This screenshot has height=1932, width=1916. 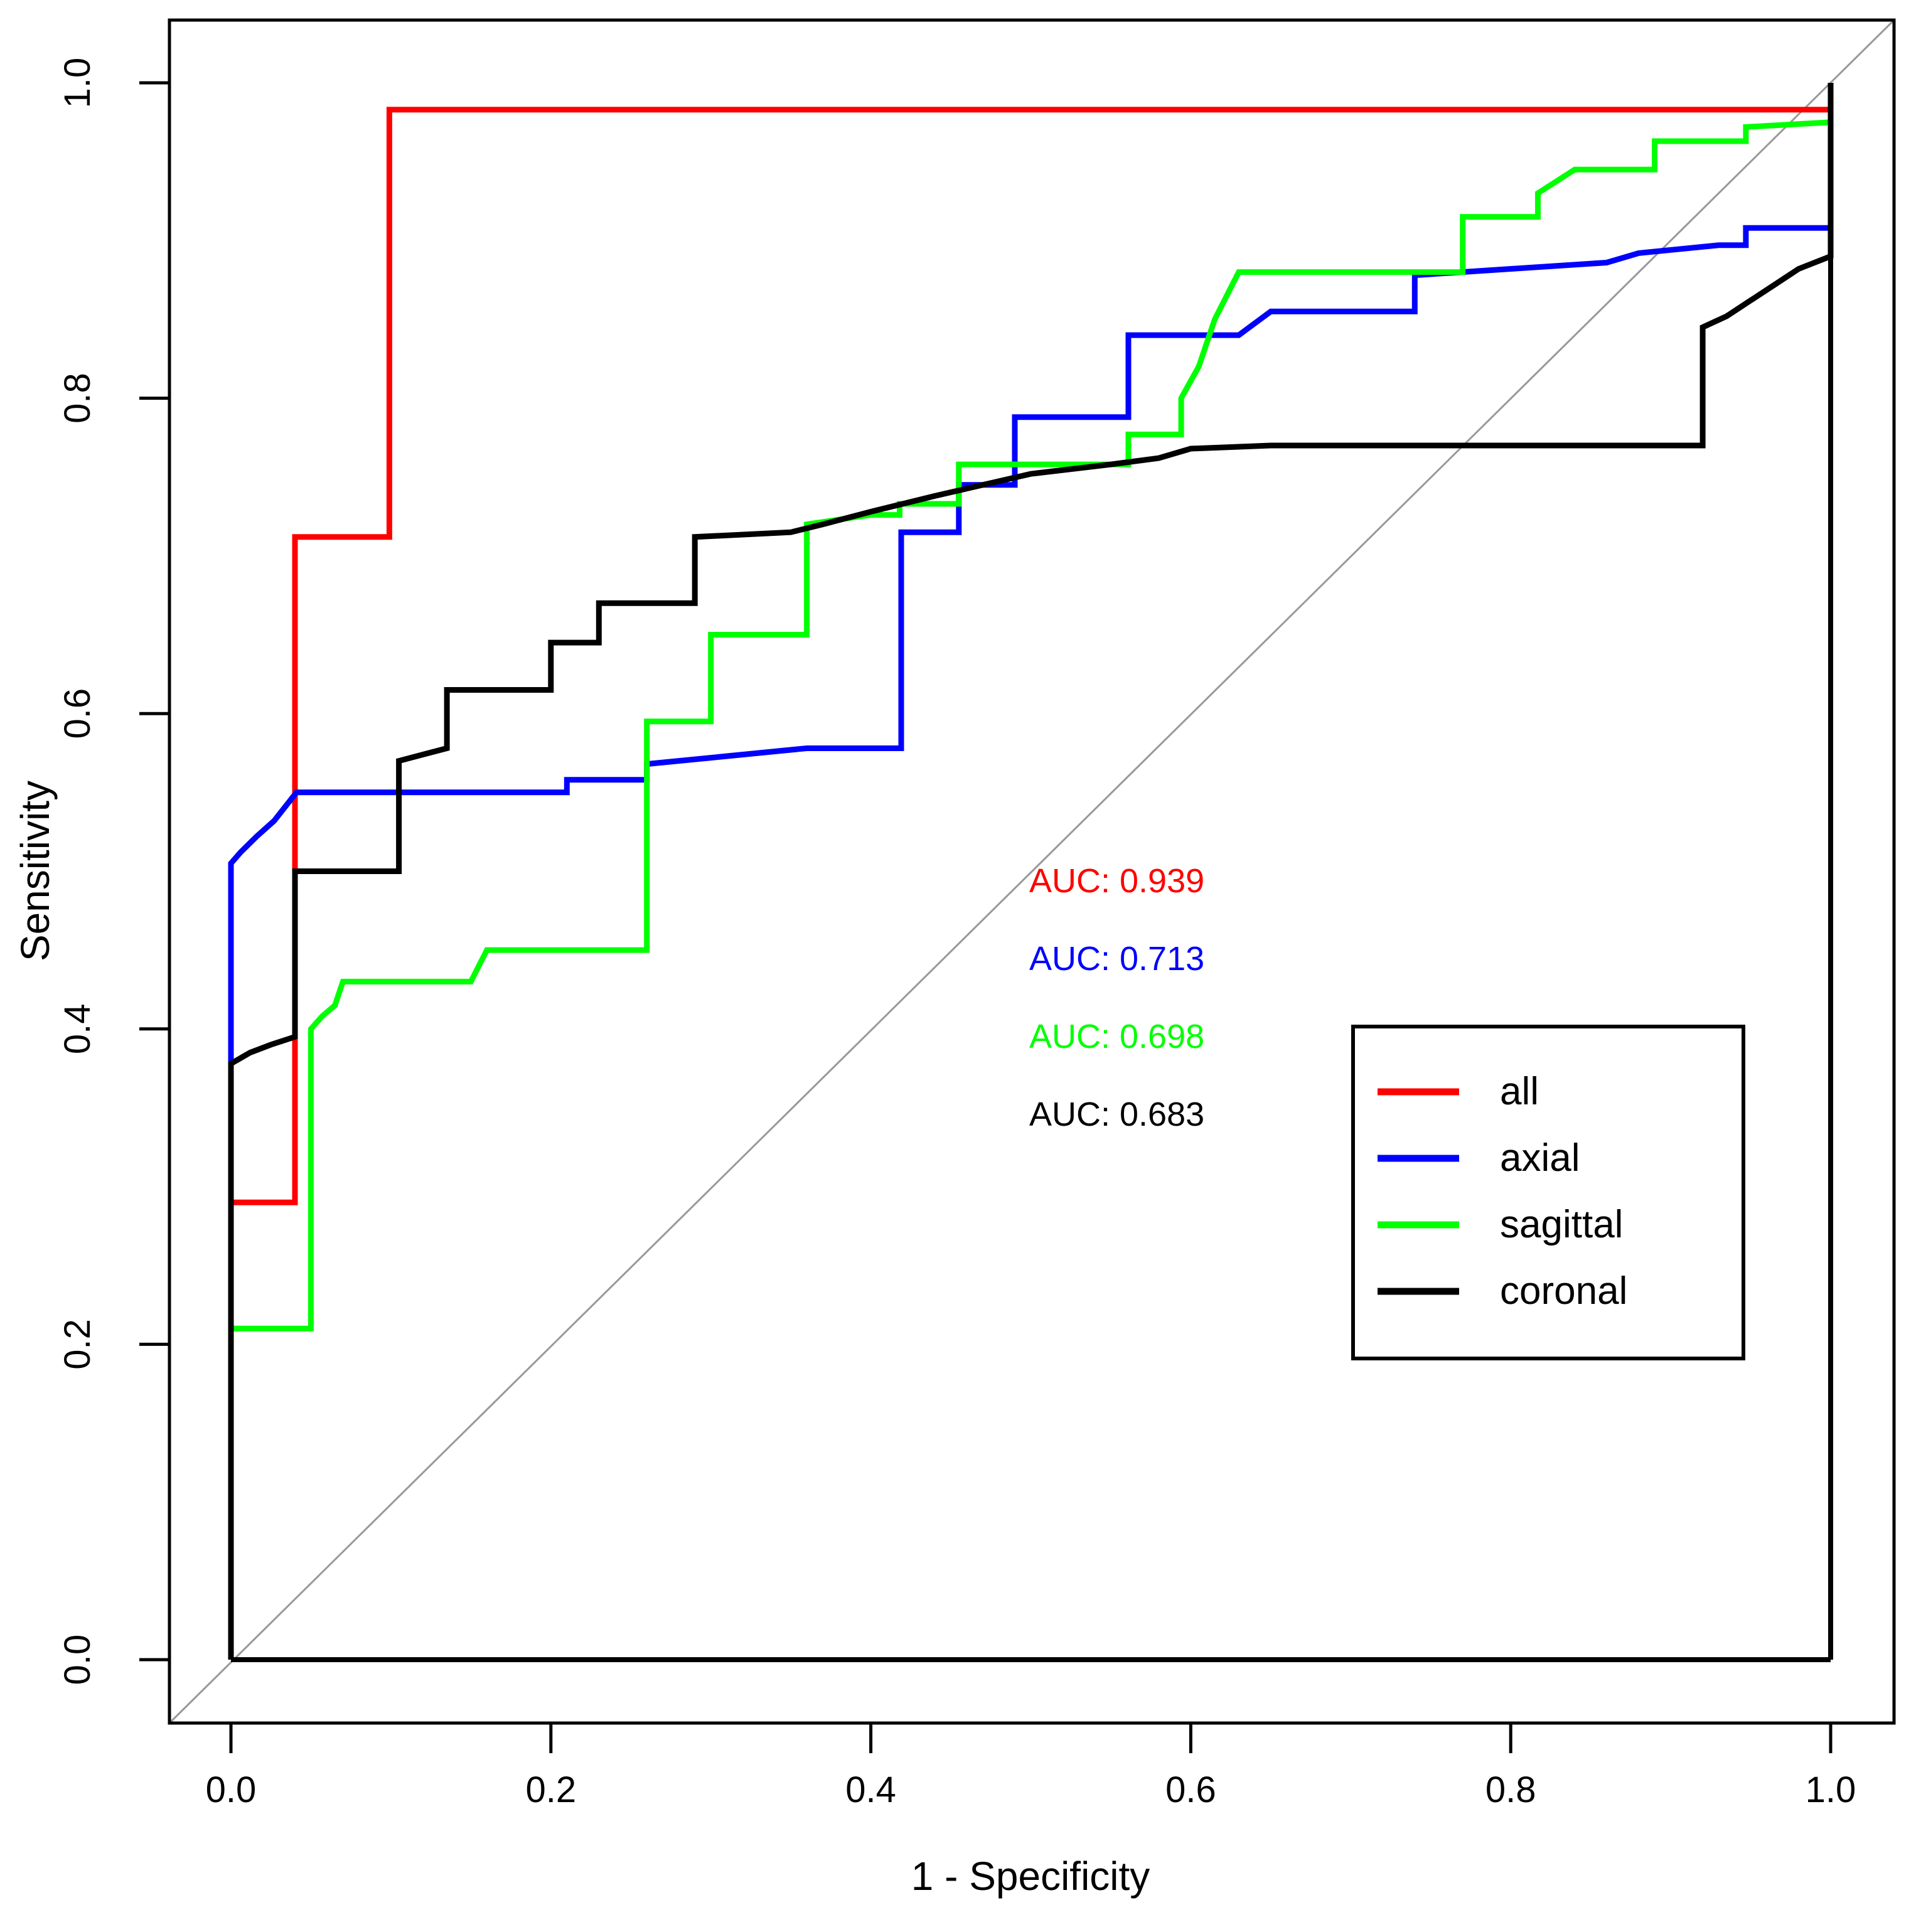 What do you see at coordinates (77, 398) in the screenshot?
I see `y-tick-label: 0.8` at bounding box center [77, 398].